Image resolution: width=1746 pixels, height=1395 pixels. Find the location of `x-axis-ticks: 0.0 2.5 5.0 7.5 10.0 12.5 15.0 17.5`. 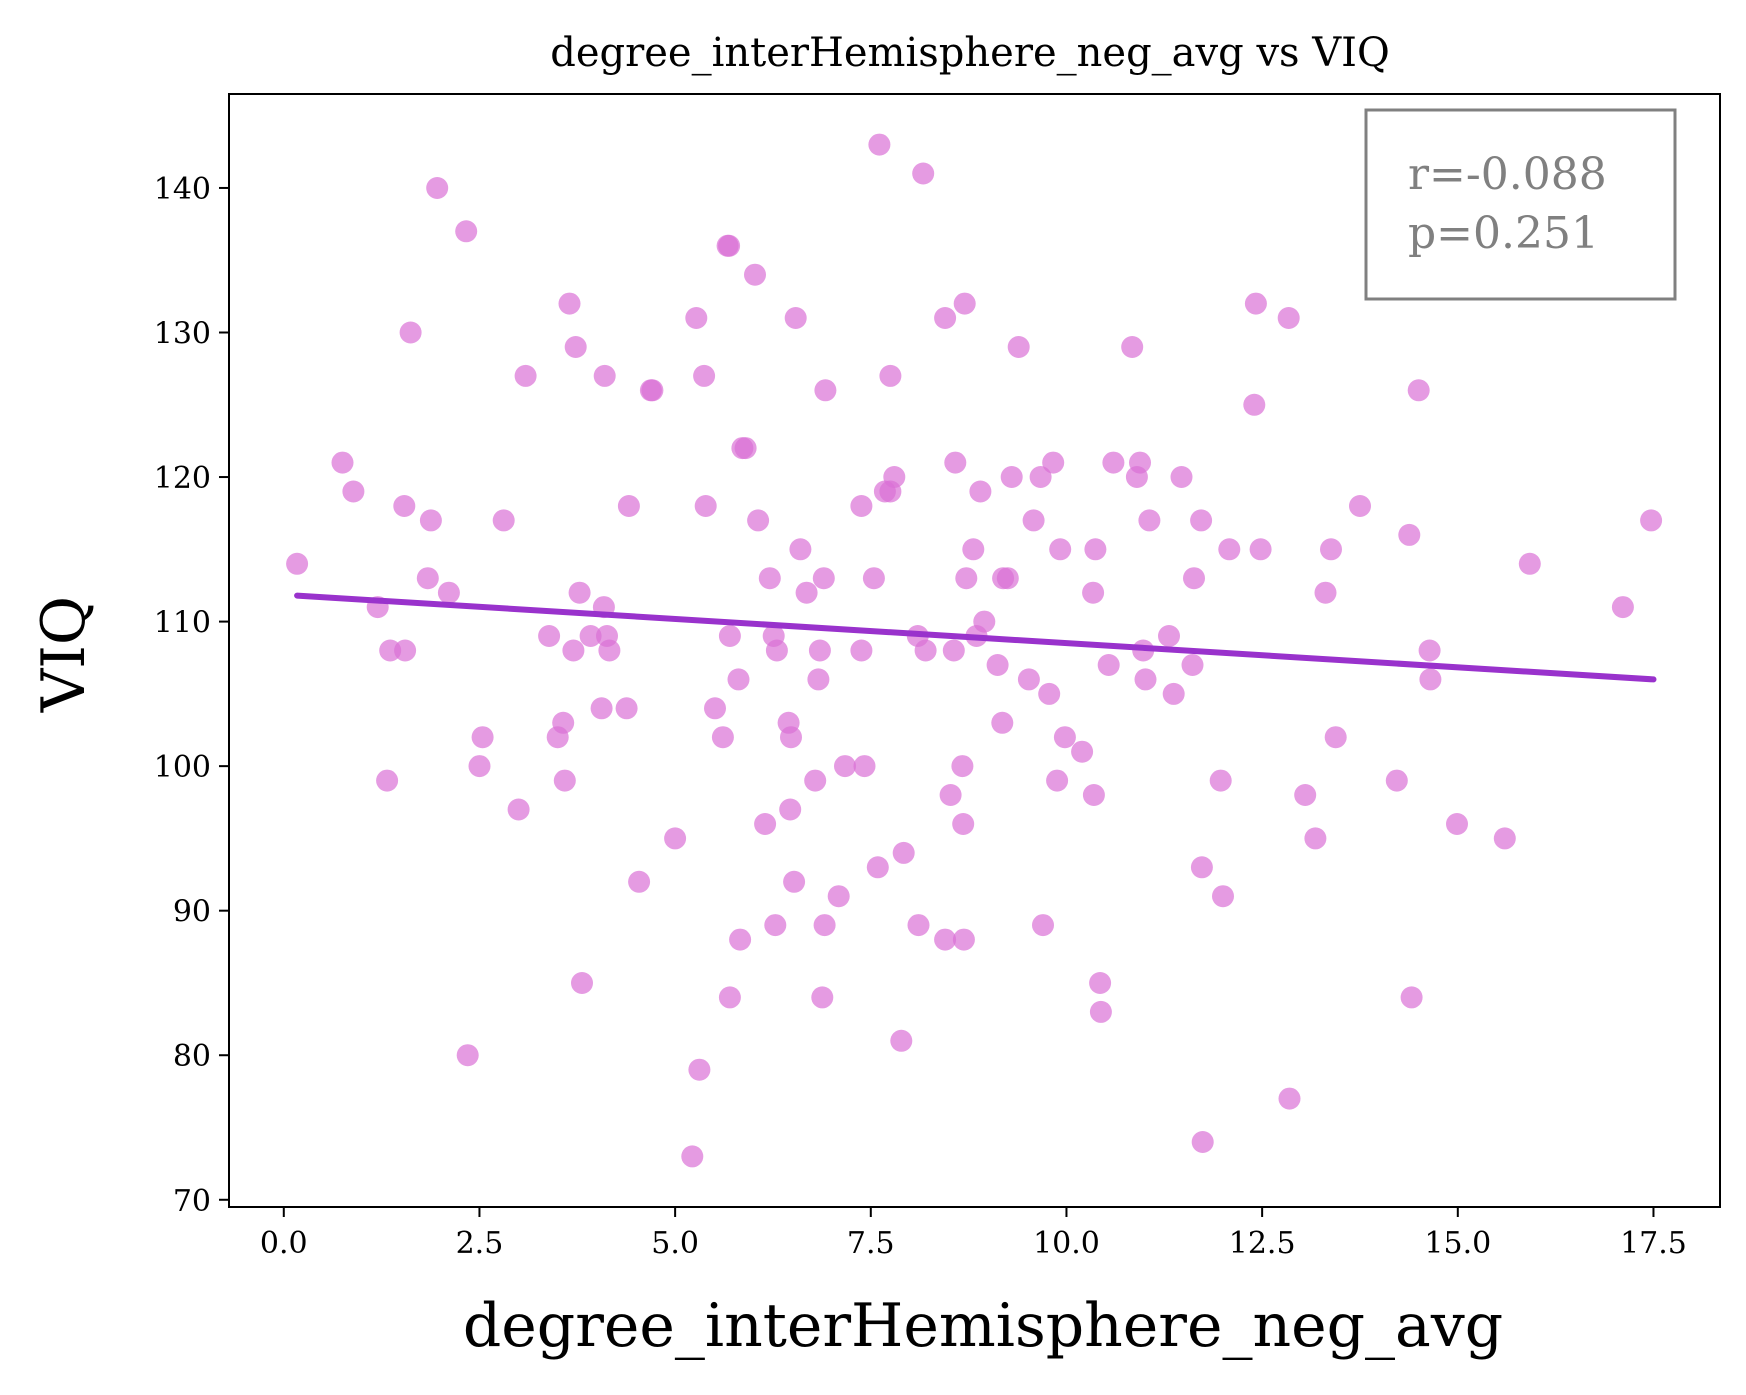

x-axis-ticks: 0.0 2.5 5.0 7.5 10.0 12.5 15.0 17.5 is located at coordinates (973, 1234).